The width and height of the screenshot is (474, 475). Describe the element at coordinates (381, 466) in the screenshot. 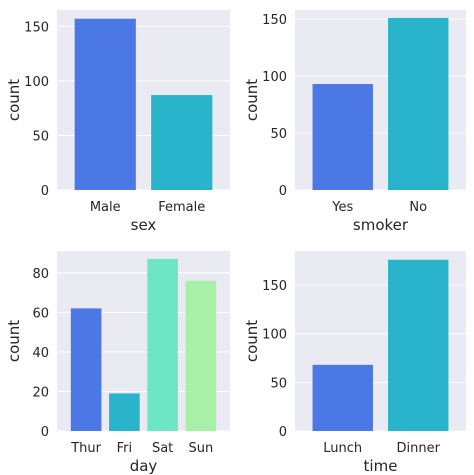

I see `x-axis-label: time` at that location.